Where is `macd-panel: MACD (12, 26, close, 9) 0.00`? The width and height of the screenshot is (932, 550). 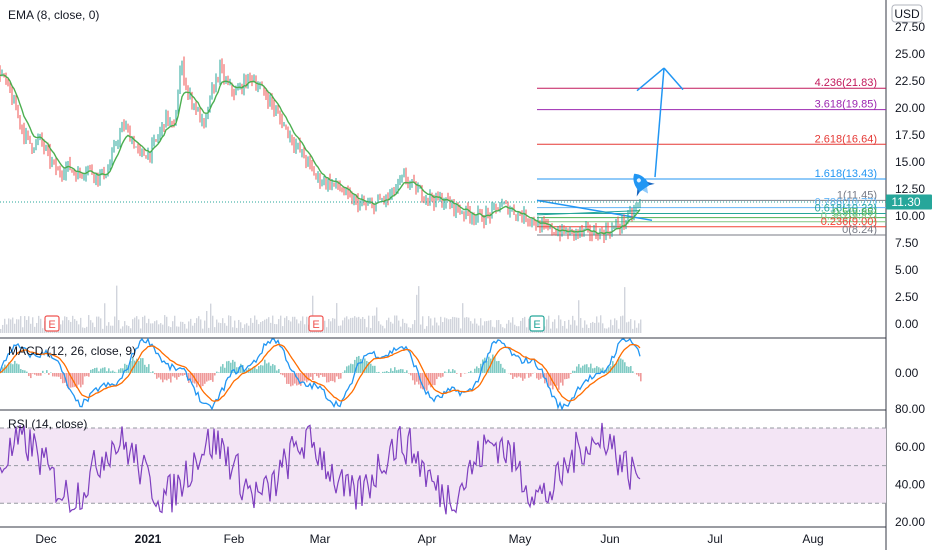 macd-panel: MACD (12, 26, close, 9) 0.00 is located at coordinates (459, 374).